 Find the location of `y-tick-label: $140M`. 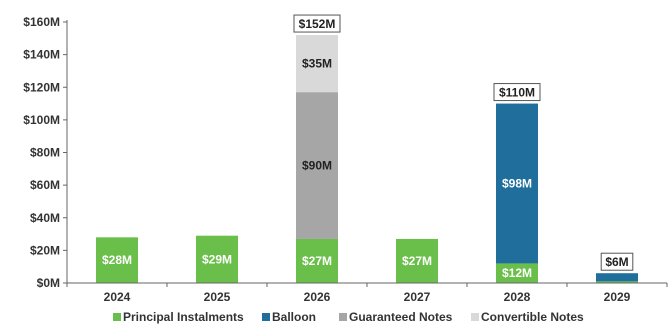

y-tick-label: $140M is located at coordinates (41, 55).